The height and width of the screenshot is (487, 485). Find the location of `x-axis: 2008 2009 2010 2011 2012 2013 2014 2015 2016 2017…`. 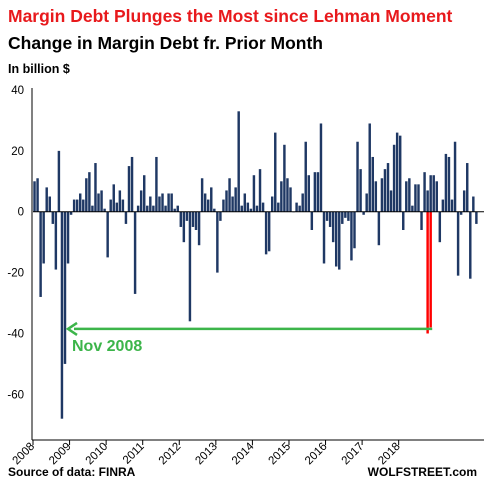

x-axis: 2008 2009 2010 2011 2012 2013 2014 2015 2016 2017… is located at coordinates (207, 453).